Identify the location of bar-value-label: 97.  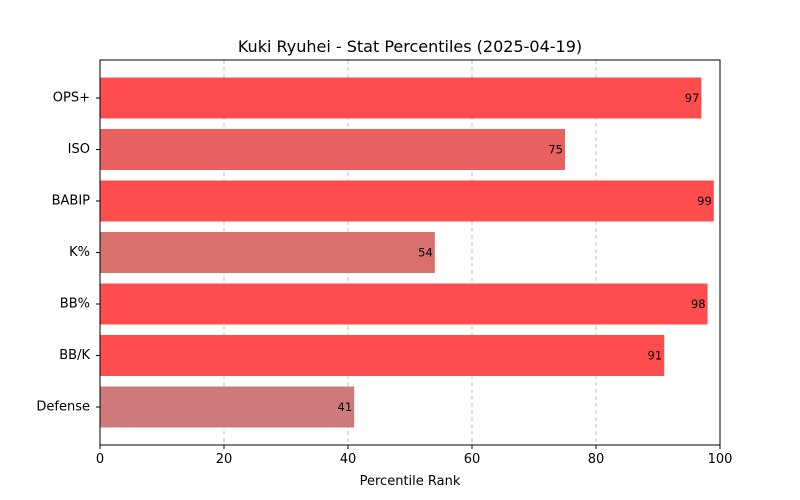
(692, 98).